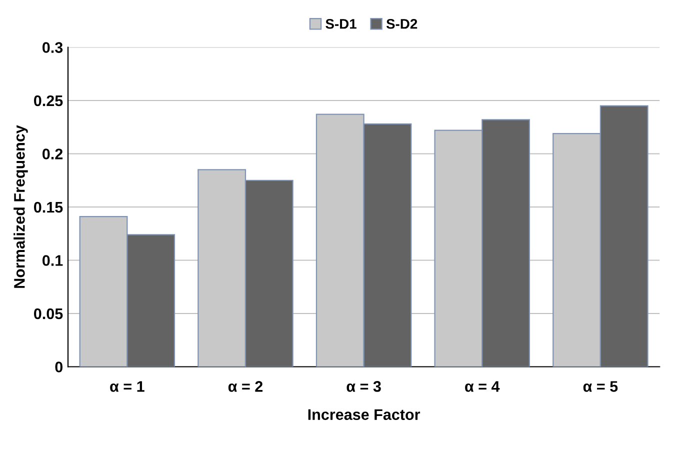 Image resolution: width=680 pixels, height=450 pixels. Describe the element at coordinates (48, 100) in the screenshot. I see `y-tick-label: 0.25` at that location.